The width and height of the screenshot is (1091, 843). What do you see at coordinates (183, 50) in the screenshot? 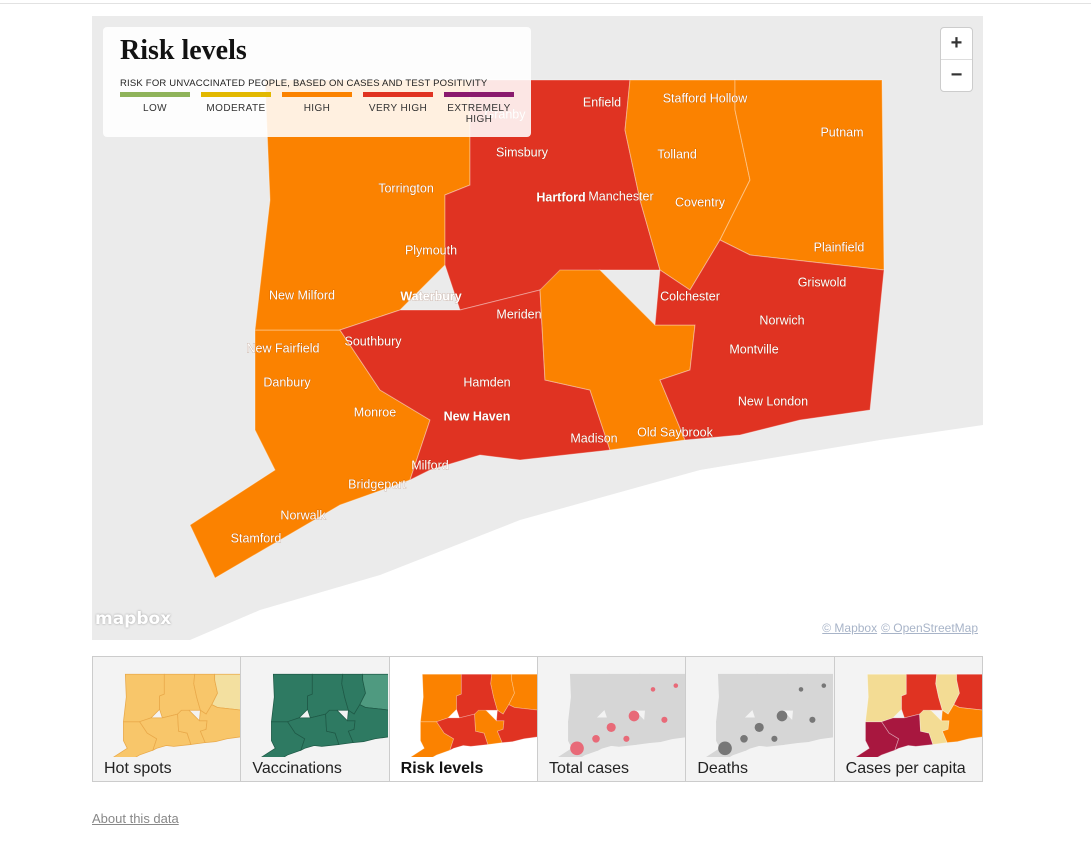
I see `map-title: Risk levels` at bounding box center [183, 50].